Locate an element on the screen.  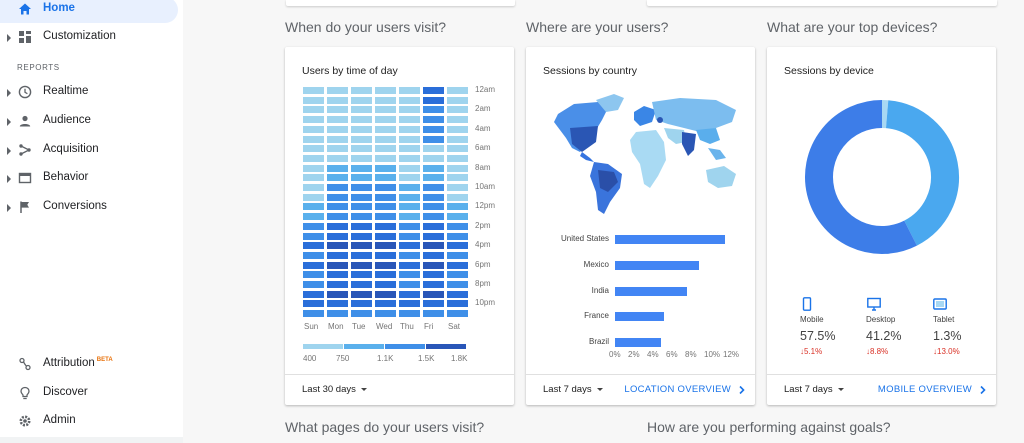
sidebar-item-behavior: Behavior is located at coordinates (89, 179).